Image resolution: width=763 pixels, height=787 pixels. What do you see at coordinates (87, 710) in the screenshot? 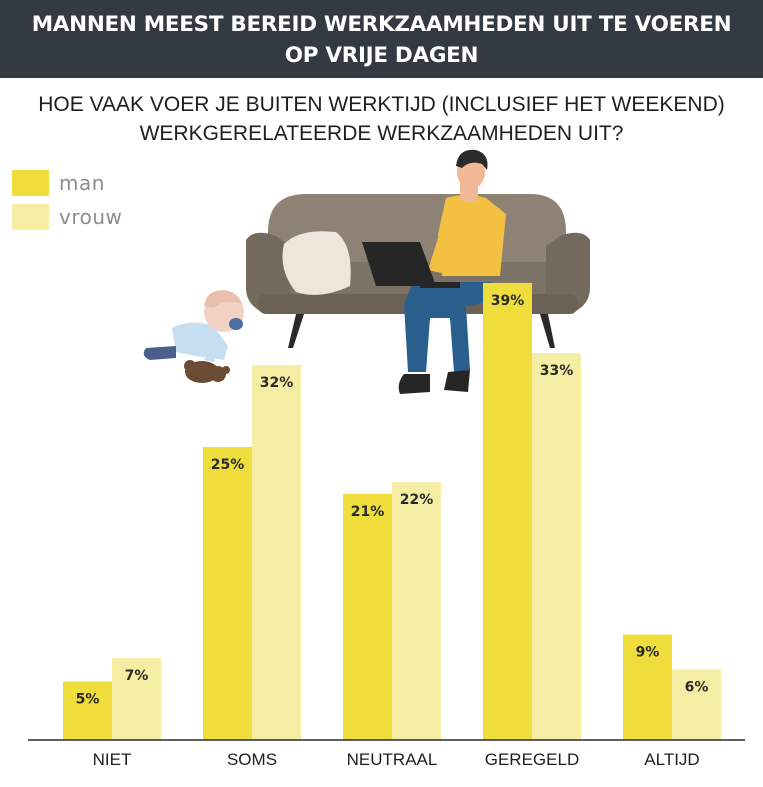
I see `bar-man-niet` at bounding box center [87, 710].